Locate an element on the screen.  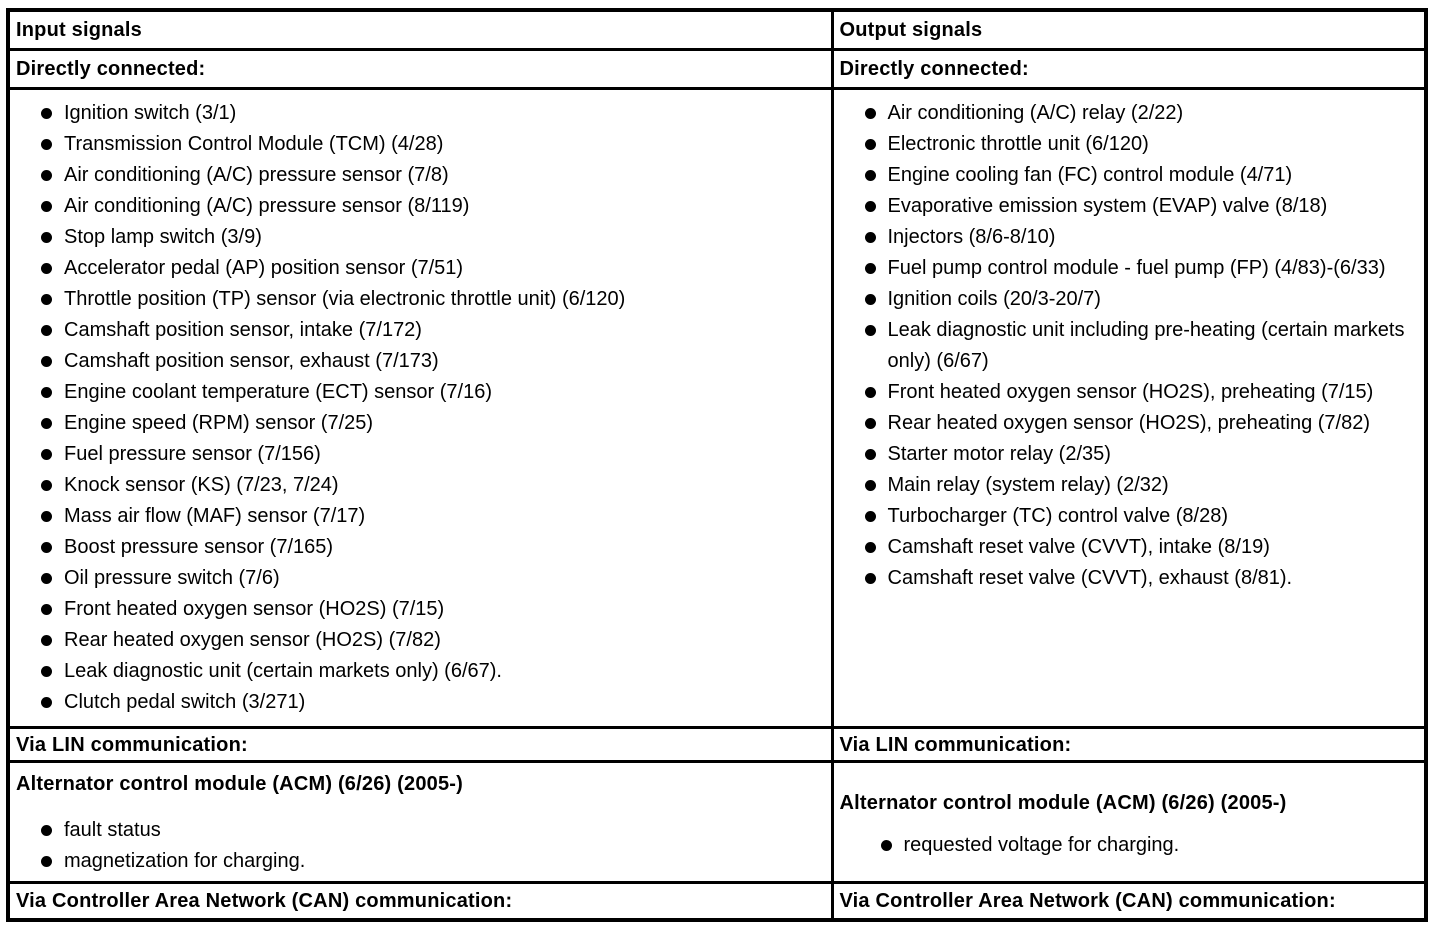
output-signals-header-cell: Output signals is located at coordinates (1129, 29).